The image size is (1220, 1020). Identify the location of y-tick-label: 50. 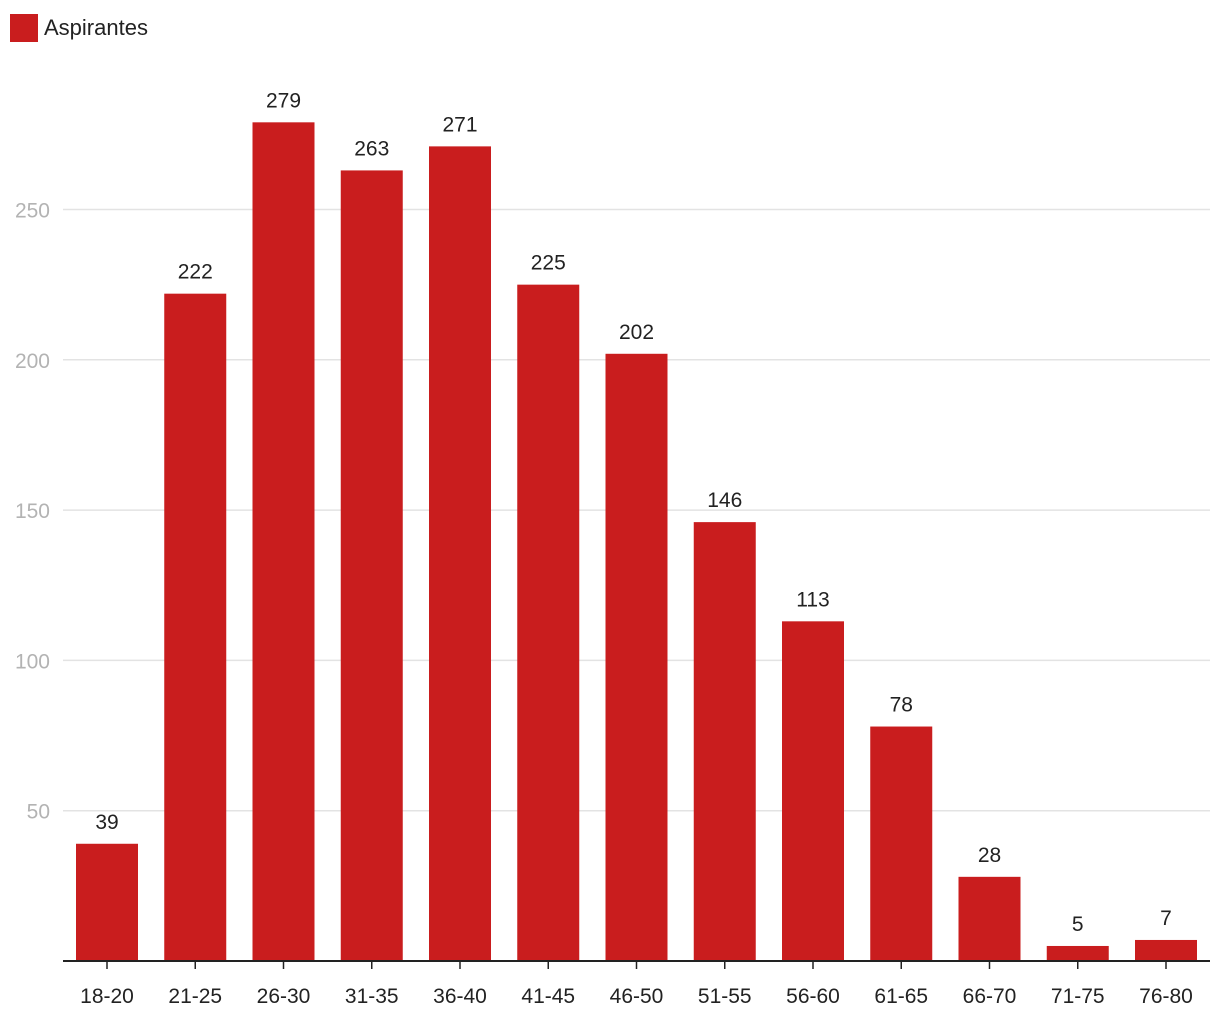
(38, 812).